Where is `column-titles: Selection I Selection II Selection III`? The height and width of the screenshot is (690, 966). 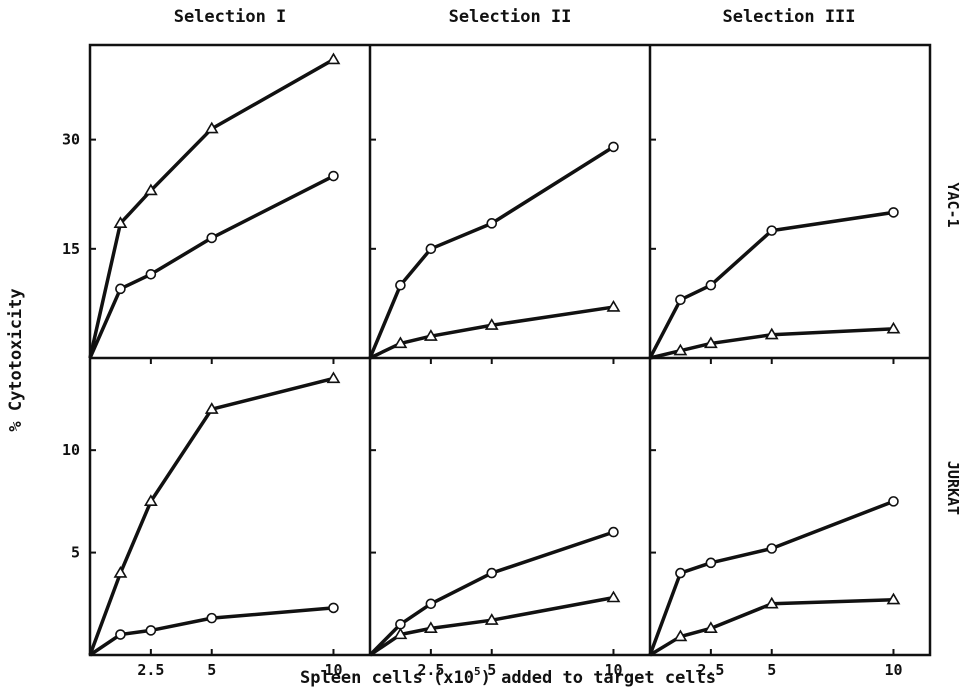
column-titles: Selection I Selection II Selection III is located at coordinates (515, 17).